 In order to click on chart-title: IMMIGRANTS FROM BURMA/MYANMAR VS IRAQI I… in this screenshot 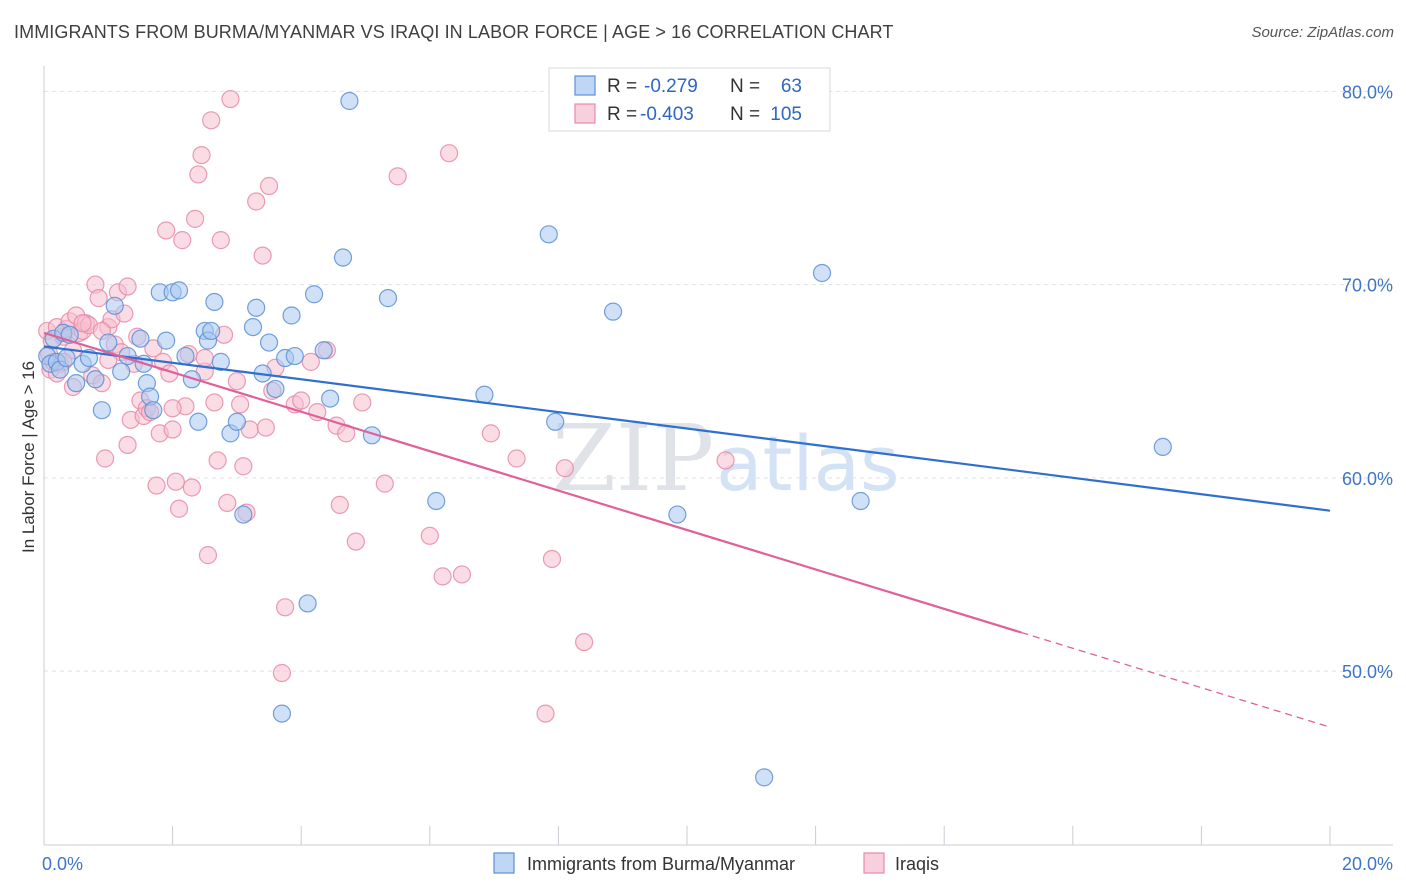, I will do `click(454, 32)`.